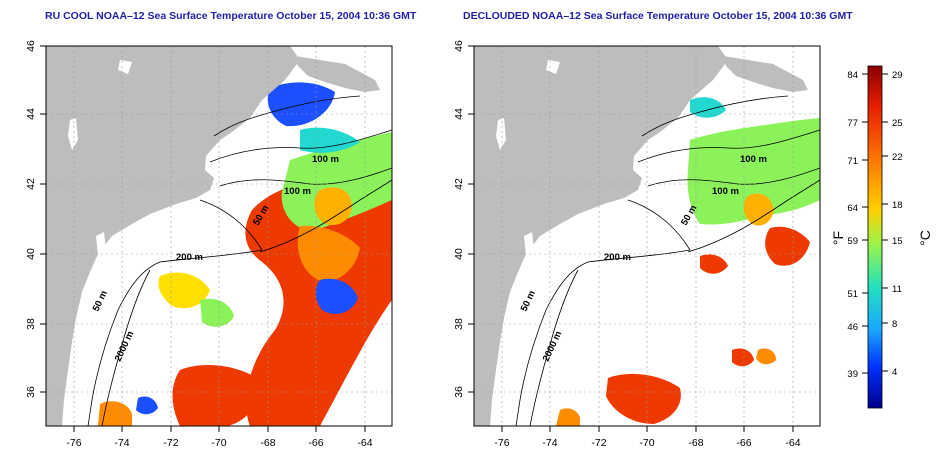  What do you see at coordinates (753, 159) in the screenshot?
I see `right-contour-100m-a: 100 m` at bounding box center [753, 159].